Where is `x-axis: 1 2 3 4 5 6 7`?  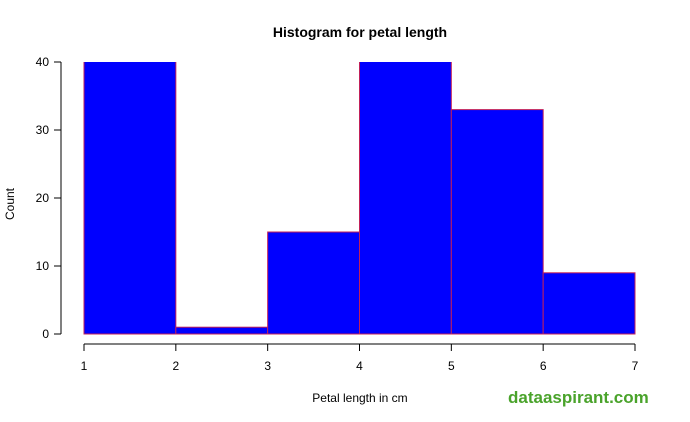 x-axis: 1 2 3 4 5 6 7 is located at coordinates (360, 358).